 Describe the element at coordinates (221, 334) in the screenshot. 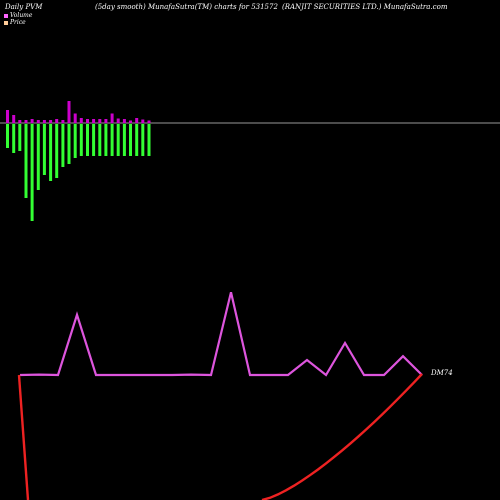

I see `series-line-magenta` at that location.